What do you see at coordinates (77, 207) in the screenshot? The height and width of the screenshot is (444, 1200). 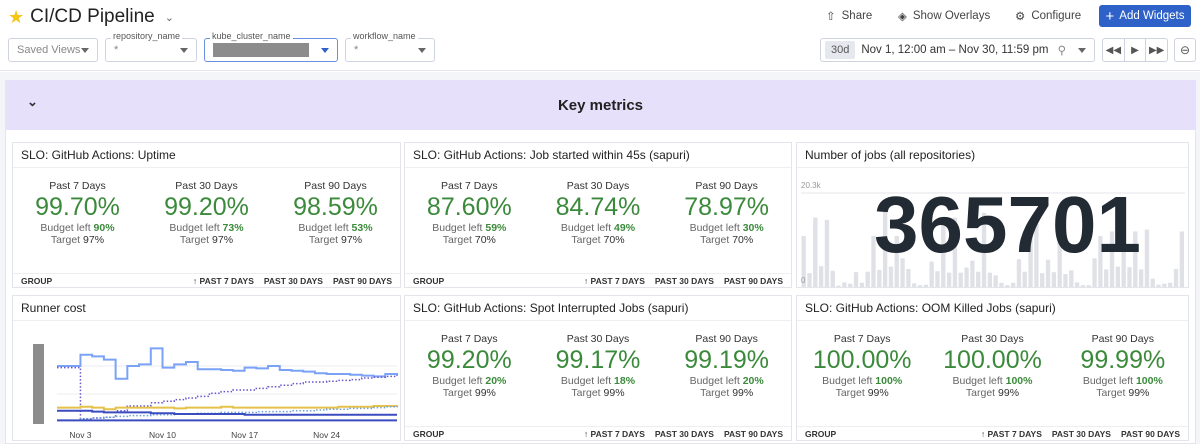 I see `slo-value: 99.70%` at bounding box center [77, 207].